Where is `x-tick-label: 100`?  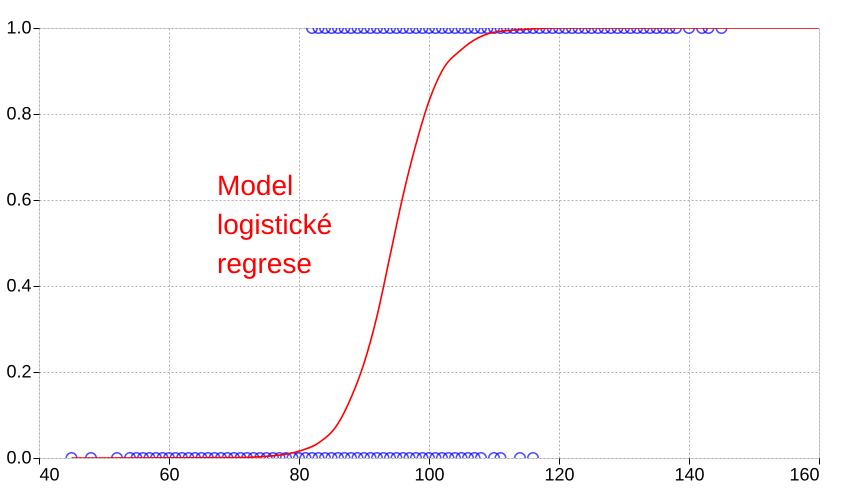 x-tick-label: 100 is located at coordinates (429, 474).